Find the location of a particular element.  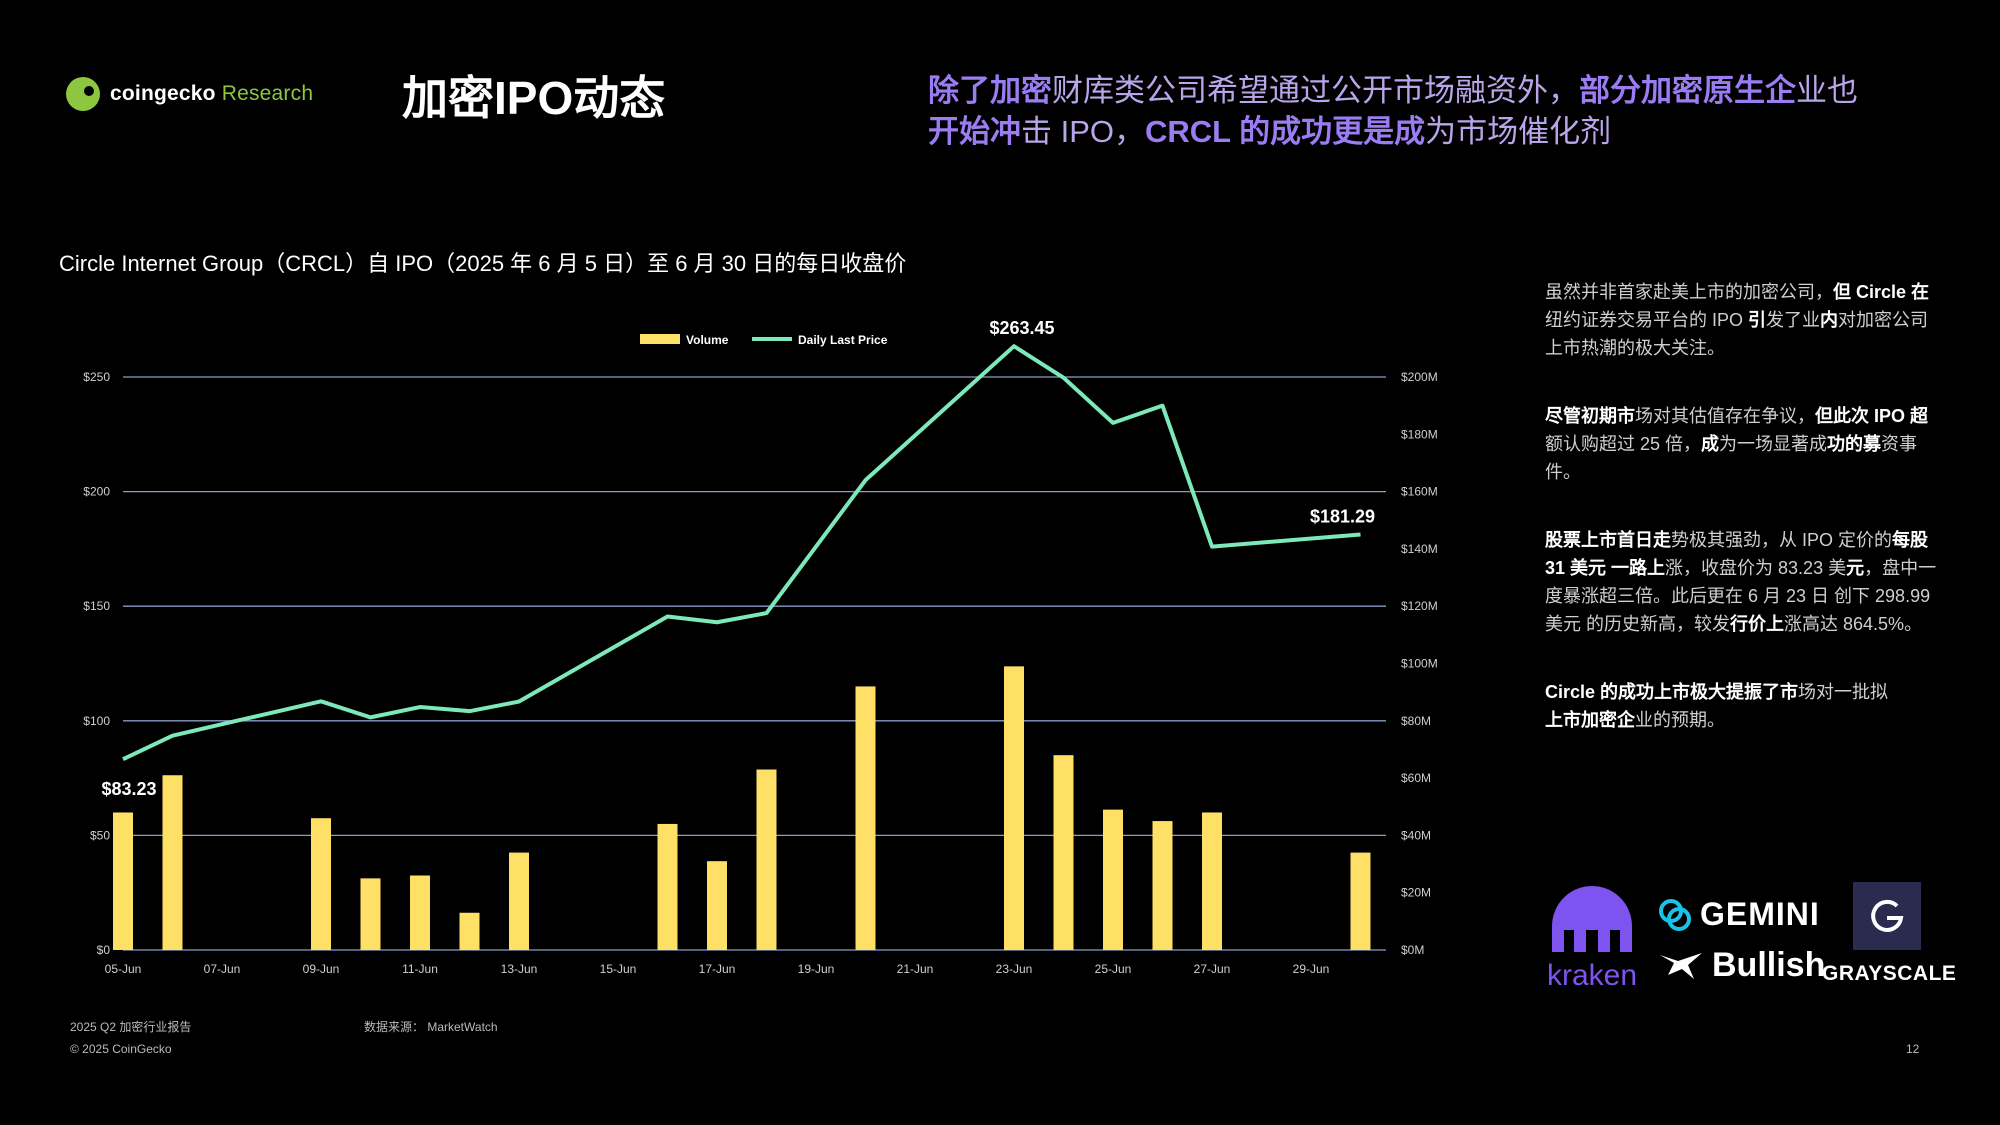

data-label: $181.29 is located at coordinates (1342, 516).